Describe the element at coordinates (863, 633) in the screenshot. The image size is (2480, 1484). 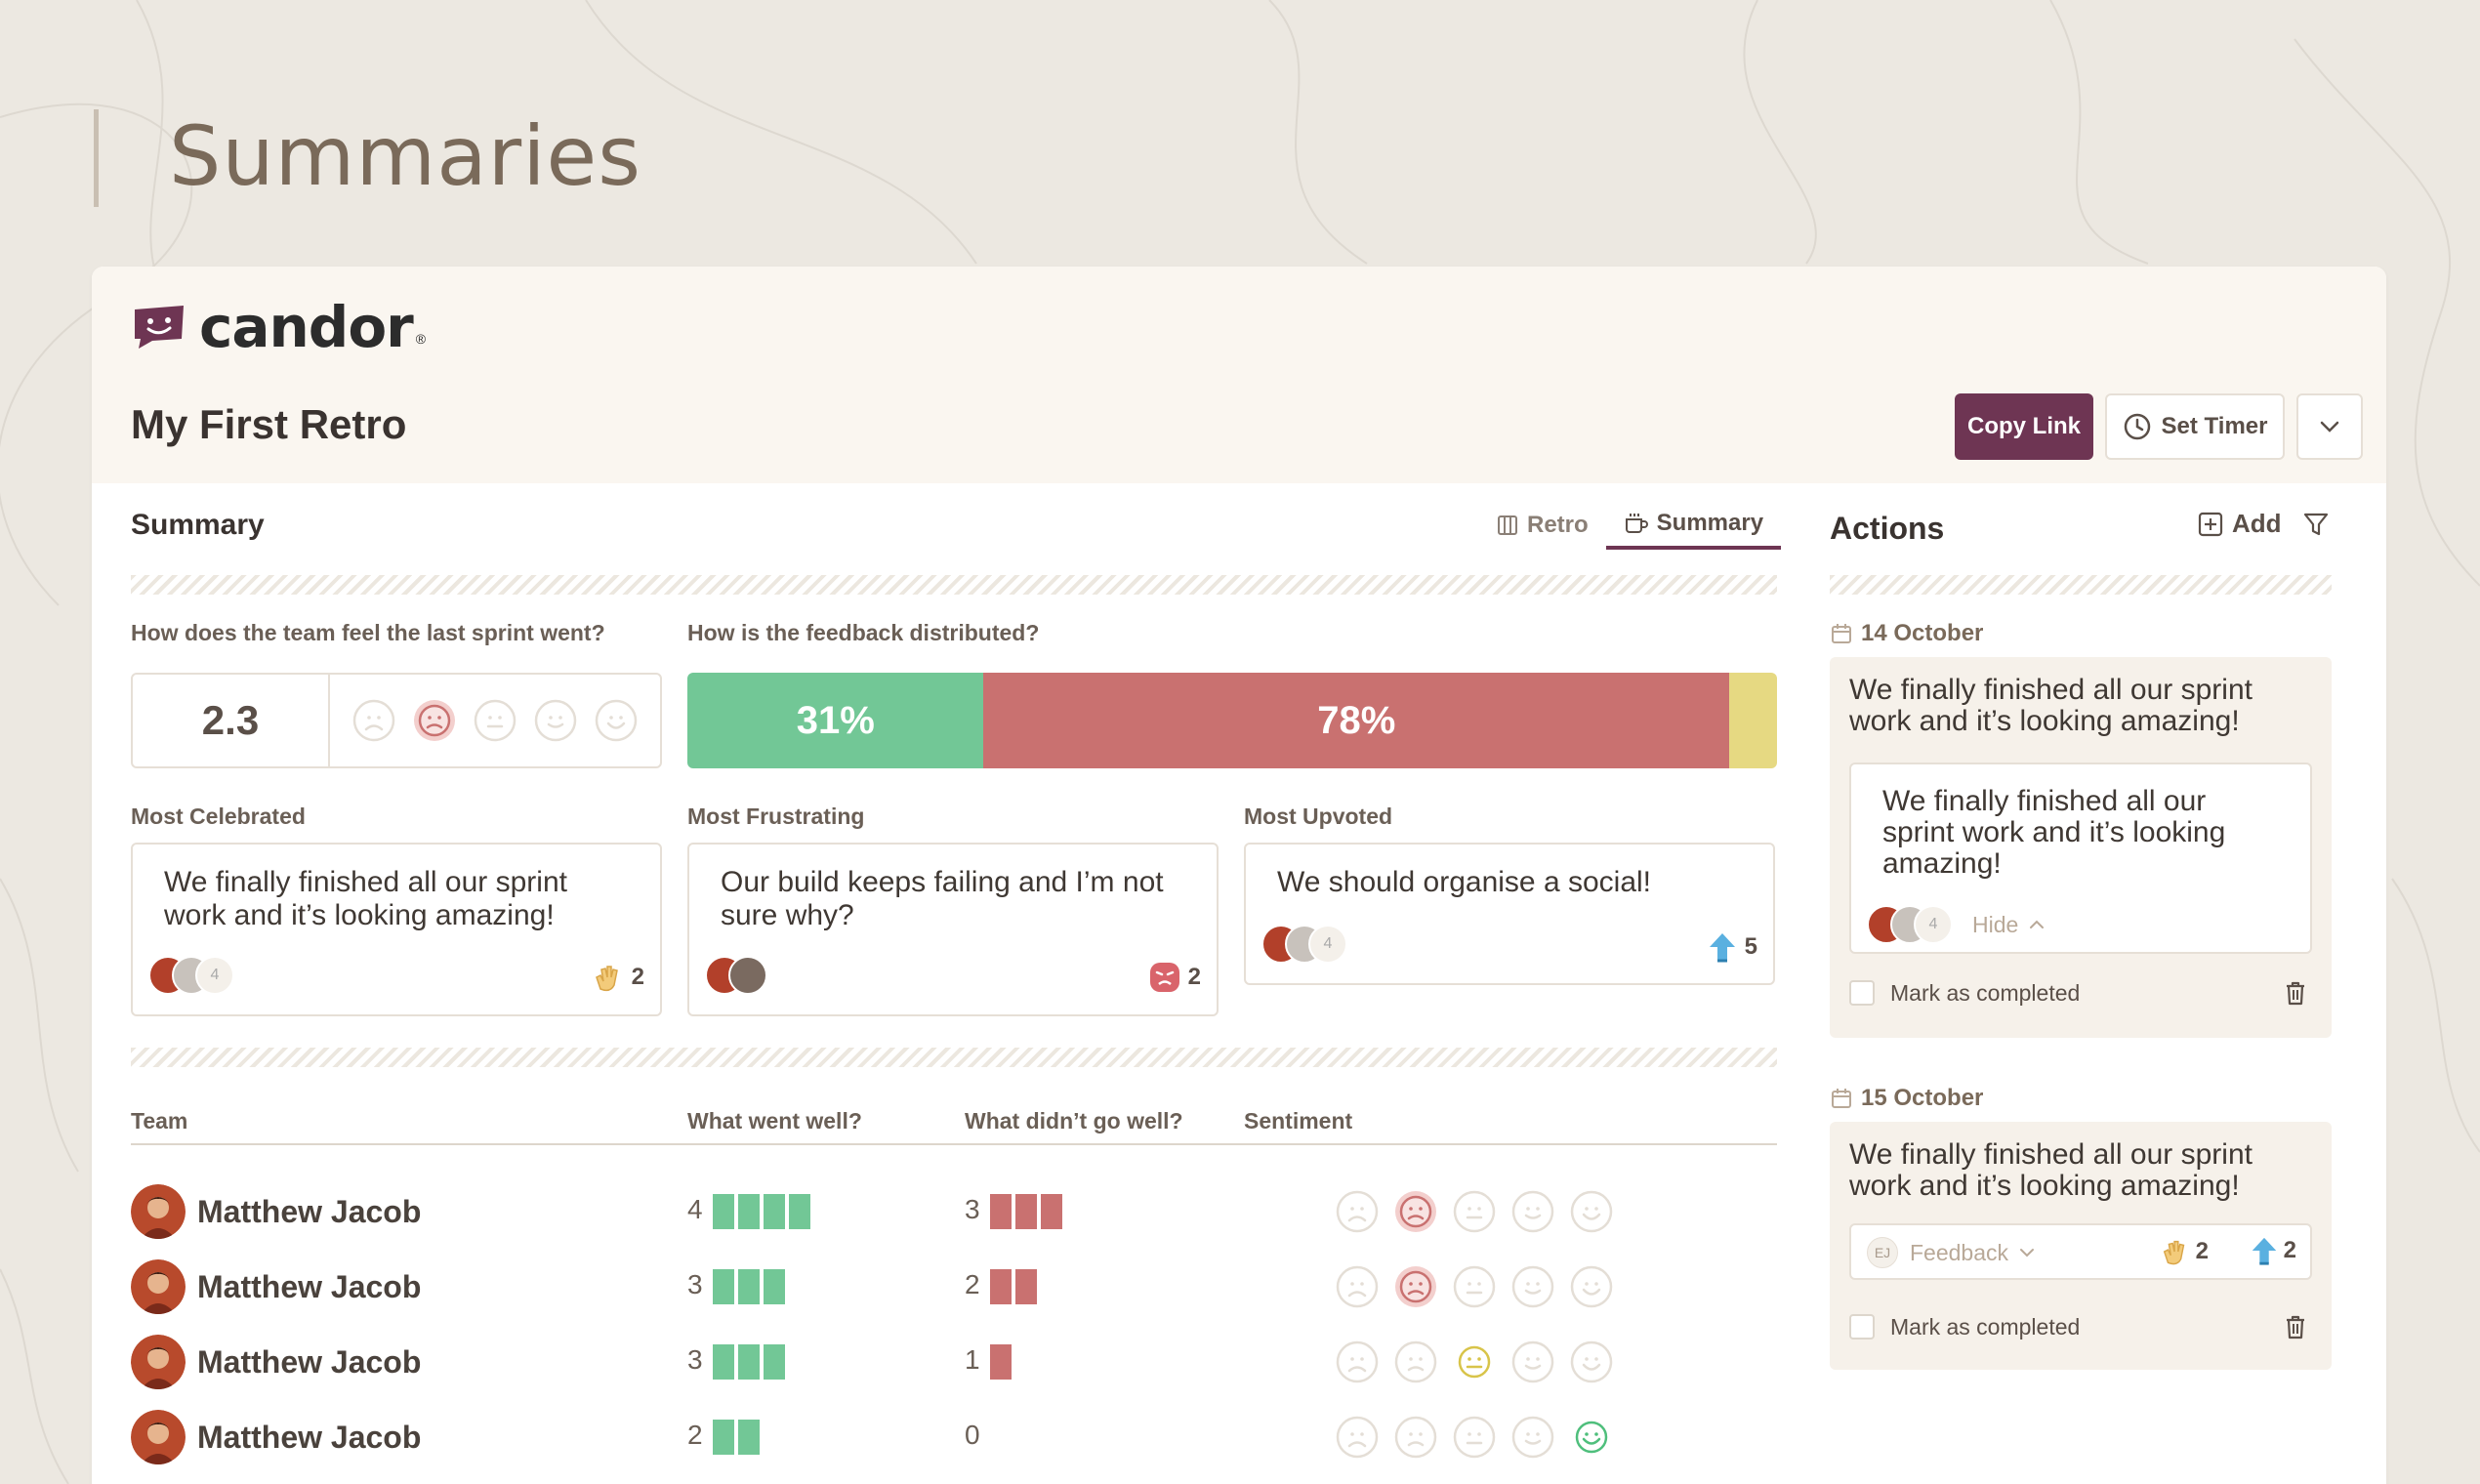
I see `distribution-question: How is the feedback distributed?` at that location.